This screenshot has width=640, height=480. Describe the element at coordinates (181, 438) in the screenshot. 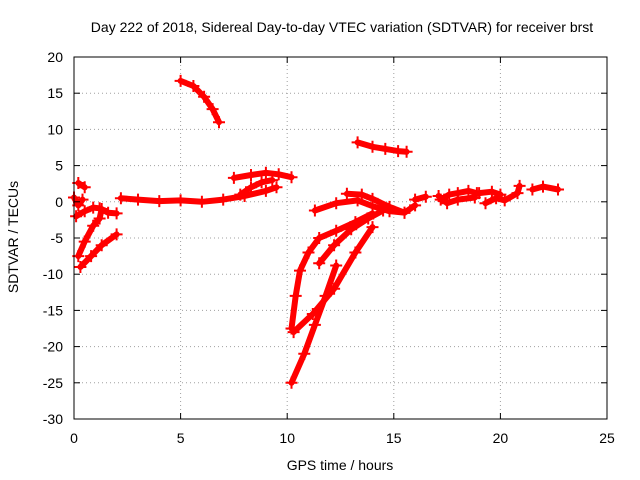

I see `x-tick-label: 5` at that location.